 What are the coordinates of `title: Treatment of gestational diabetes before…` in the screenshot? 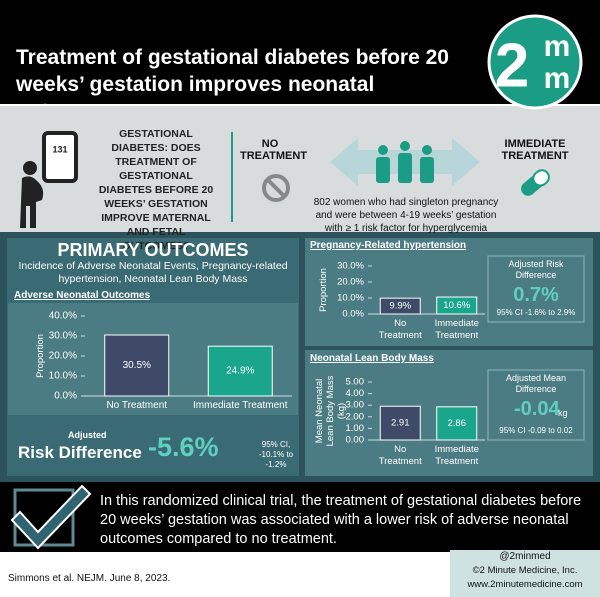 It's located at (232, 84).